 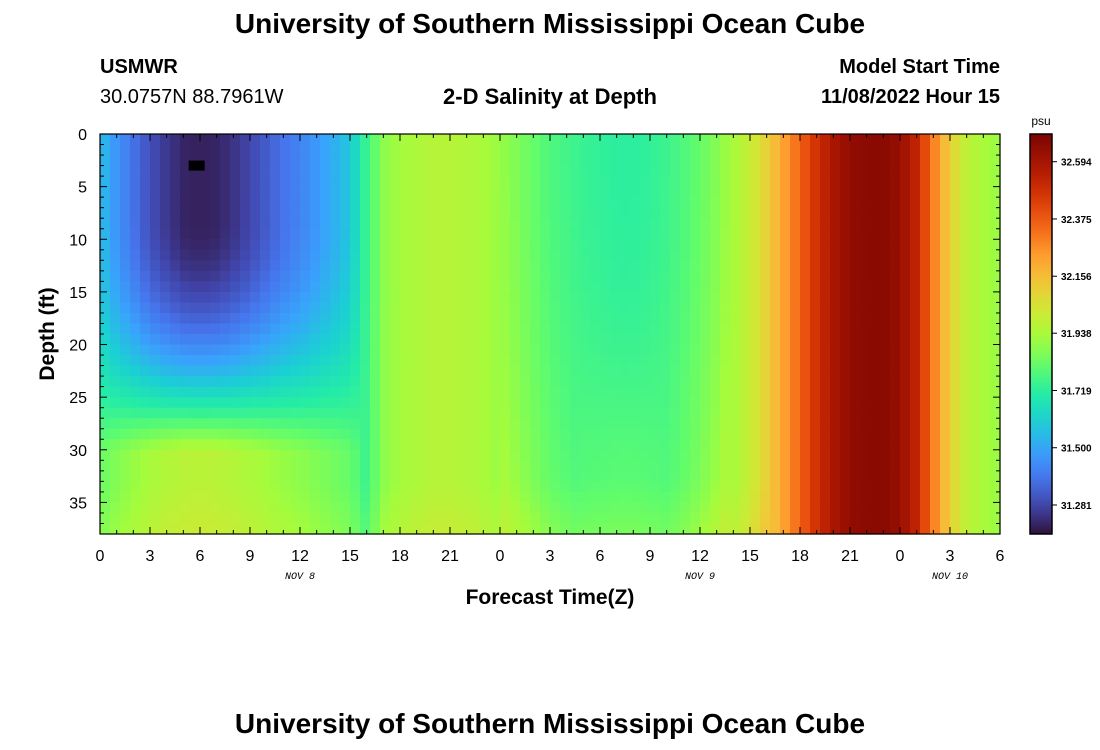 What do you see at coordinates (1076, 277) in the screenshot?
I see `colorbar-tick-label: 32.156` at bounding box center [1076, 277].